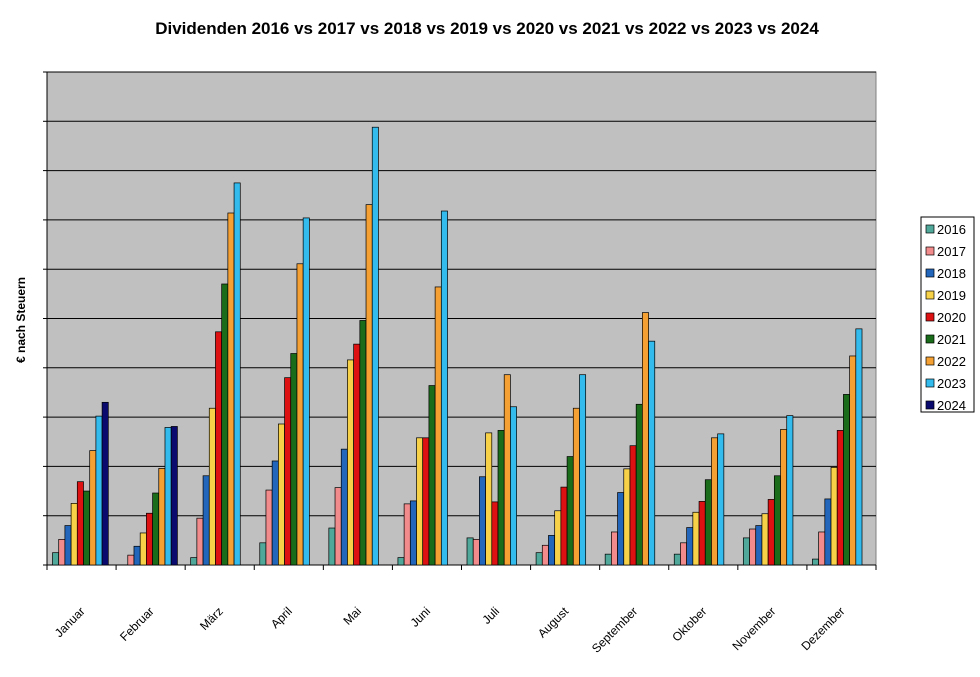 This screenshot has height=677, width=980. I want to click on x-tick-label: November, so click(753, 628).